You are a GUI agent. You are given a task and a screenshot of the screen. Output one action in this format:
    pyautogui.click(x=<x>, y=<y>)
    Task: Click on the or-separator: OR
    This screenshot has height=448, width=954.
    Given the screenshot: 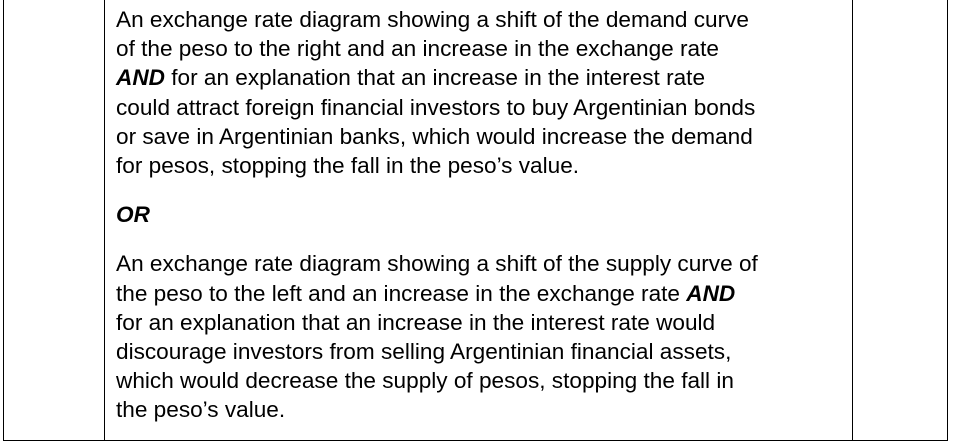 What is the action you would take?
    pyautogui.click(x=133, y=215)
    